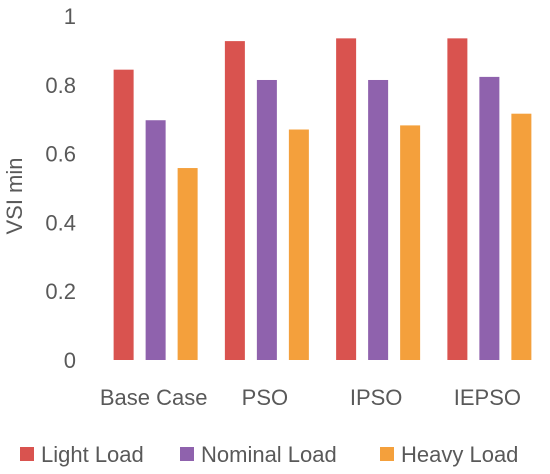  Describe the element at coordinates (70, 16) in the screenshot. I see `y-tick-label: 1` at that location.